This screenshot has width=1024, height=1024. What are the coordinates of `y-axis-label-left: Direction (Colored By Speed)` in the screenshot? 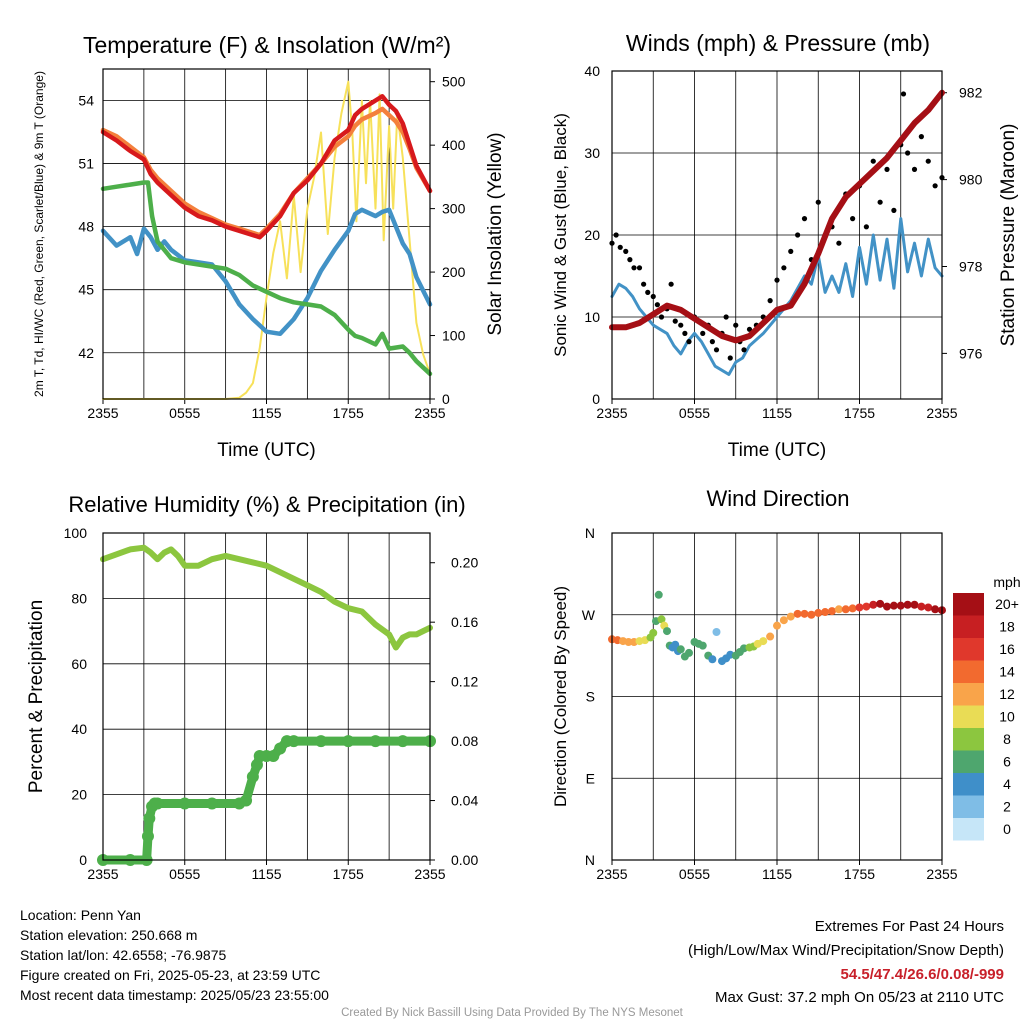 It's located at (560, 696).